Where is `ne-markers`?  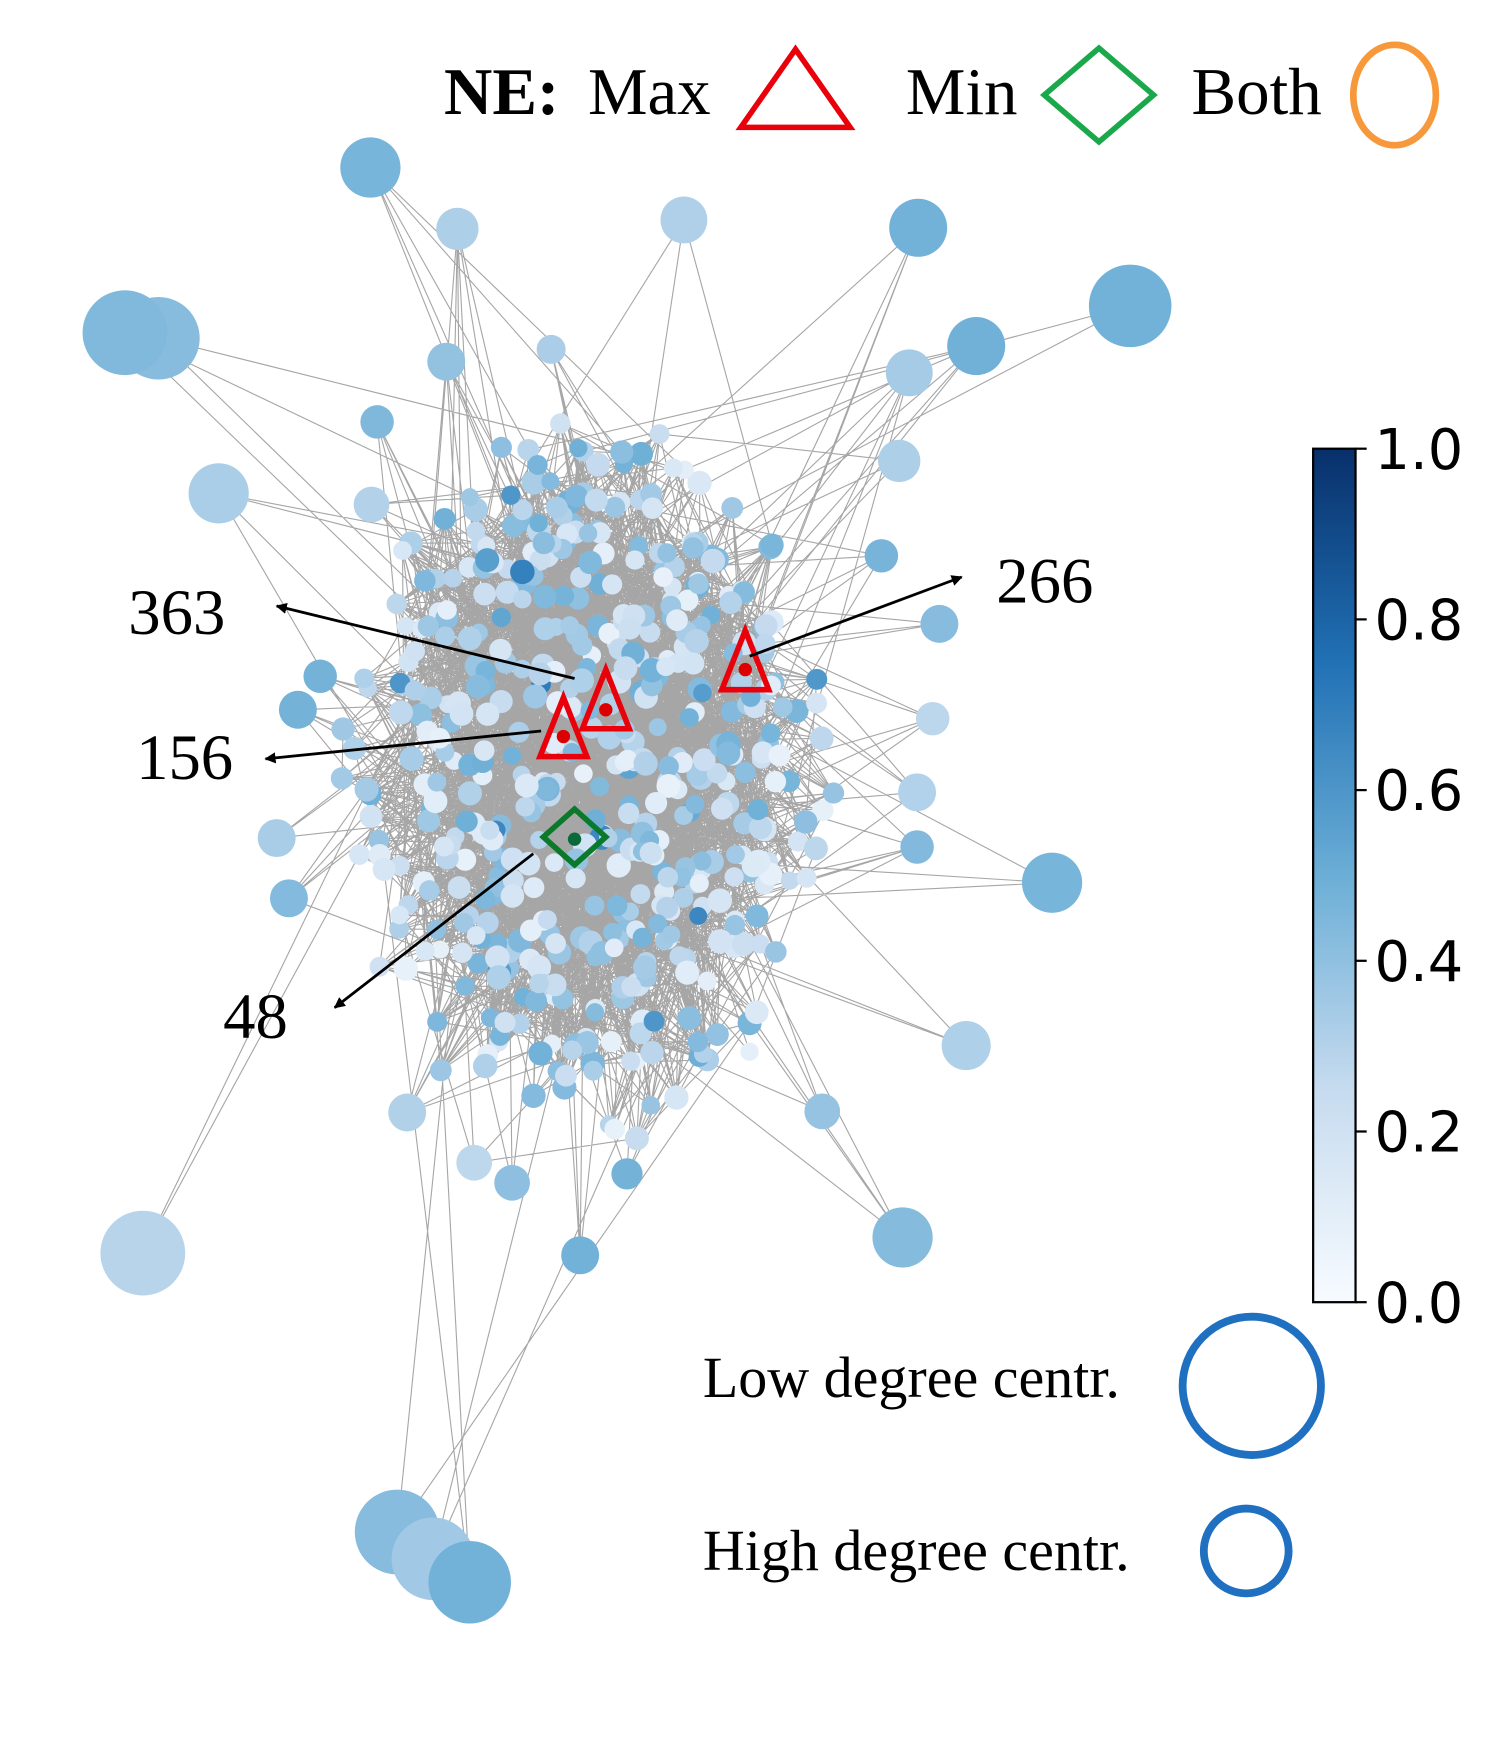 ne-markers is located at coordinates (654, 745).